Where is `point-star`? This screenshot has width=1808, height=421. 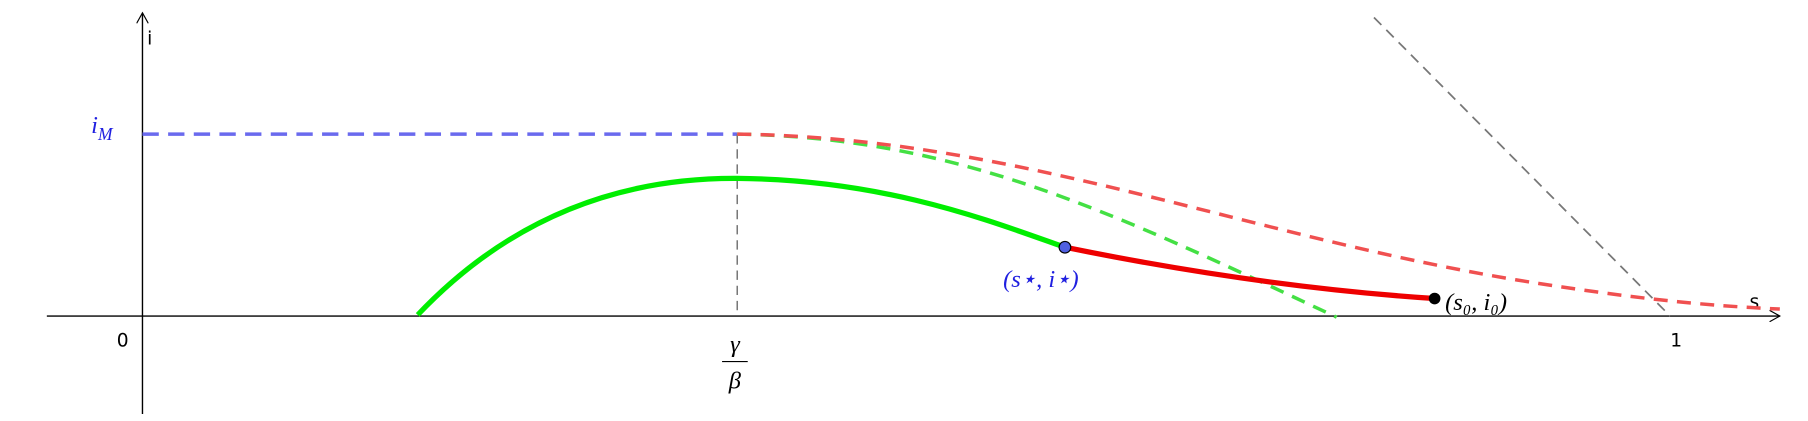 point-star is located at coordinates (1065, 247).